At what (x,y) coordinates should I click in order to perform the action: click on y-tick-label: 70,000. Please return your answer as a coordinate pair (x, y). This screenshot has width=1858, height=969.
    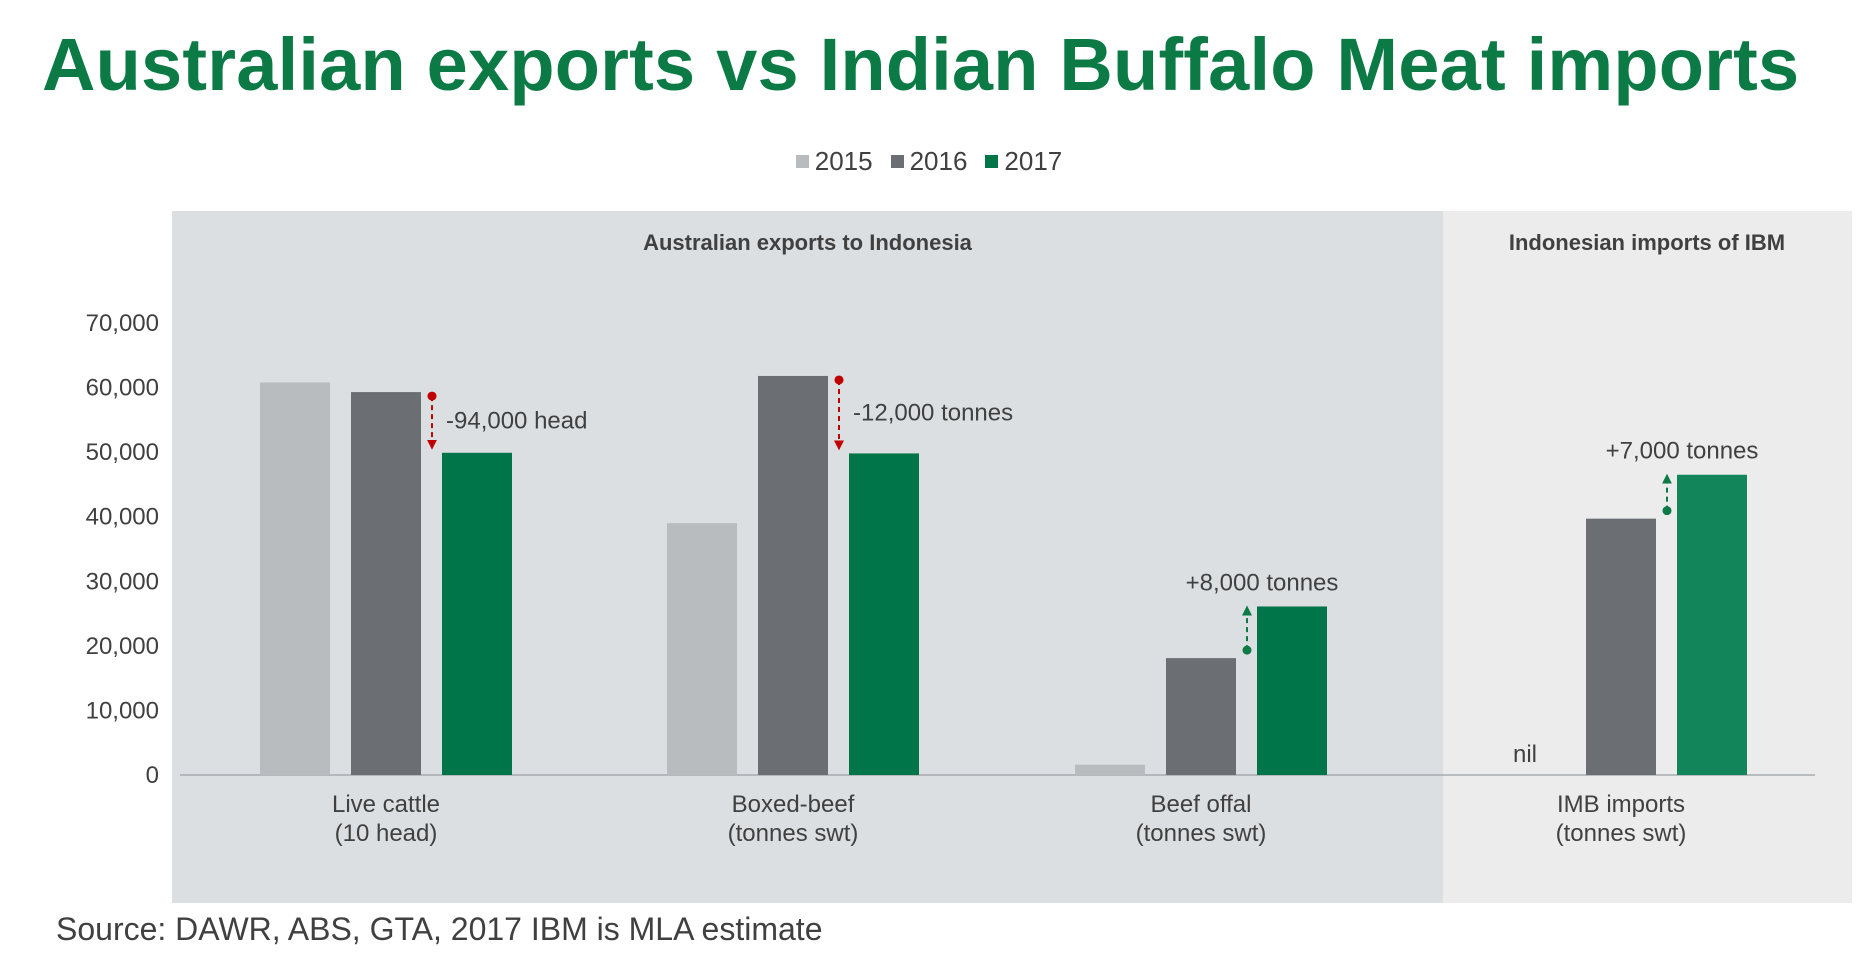
    Looking at the image, I should click on (122, 323).